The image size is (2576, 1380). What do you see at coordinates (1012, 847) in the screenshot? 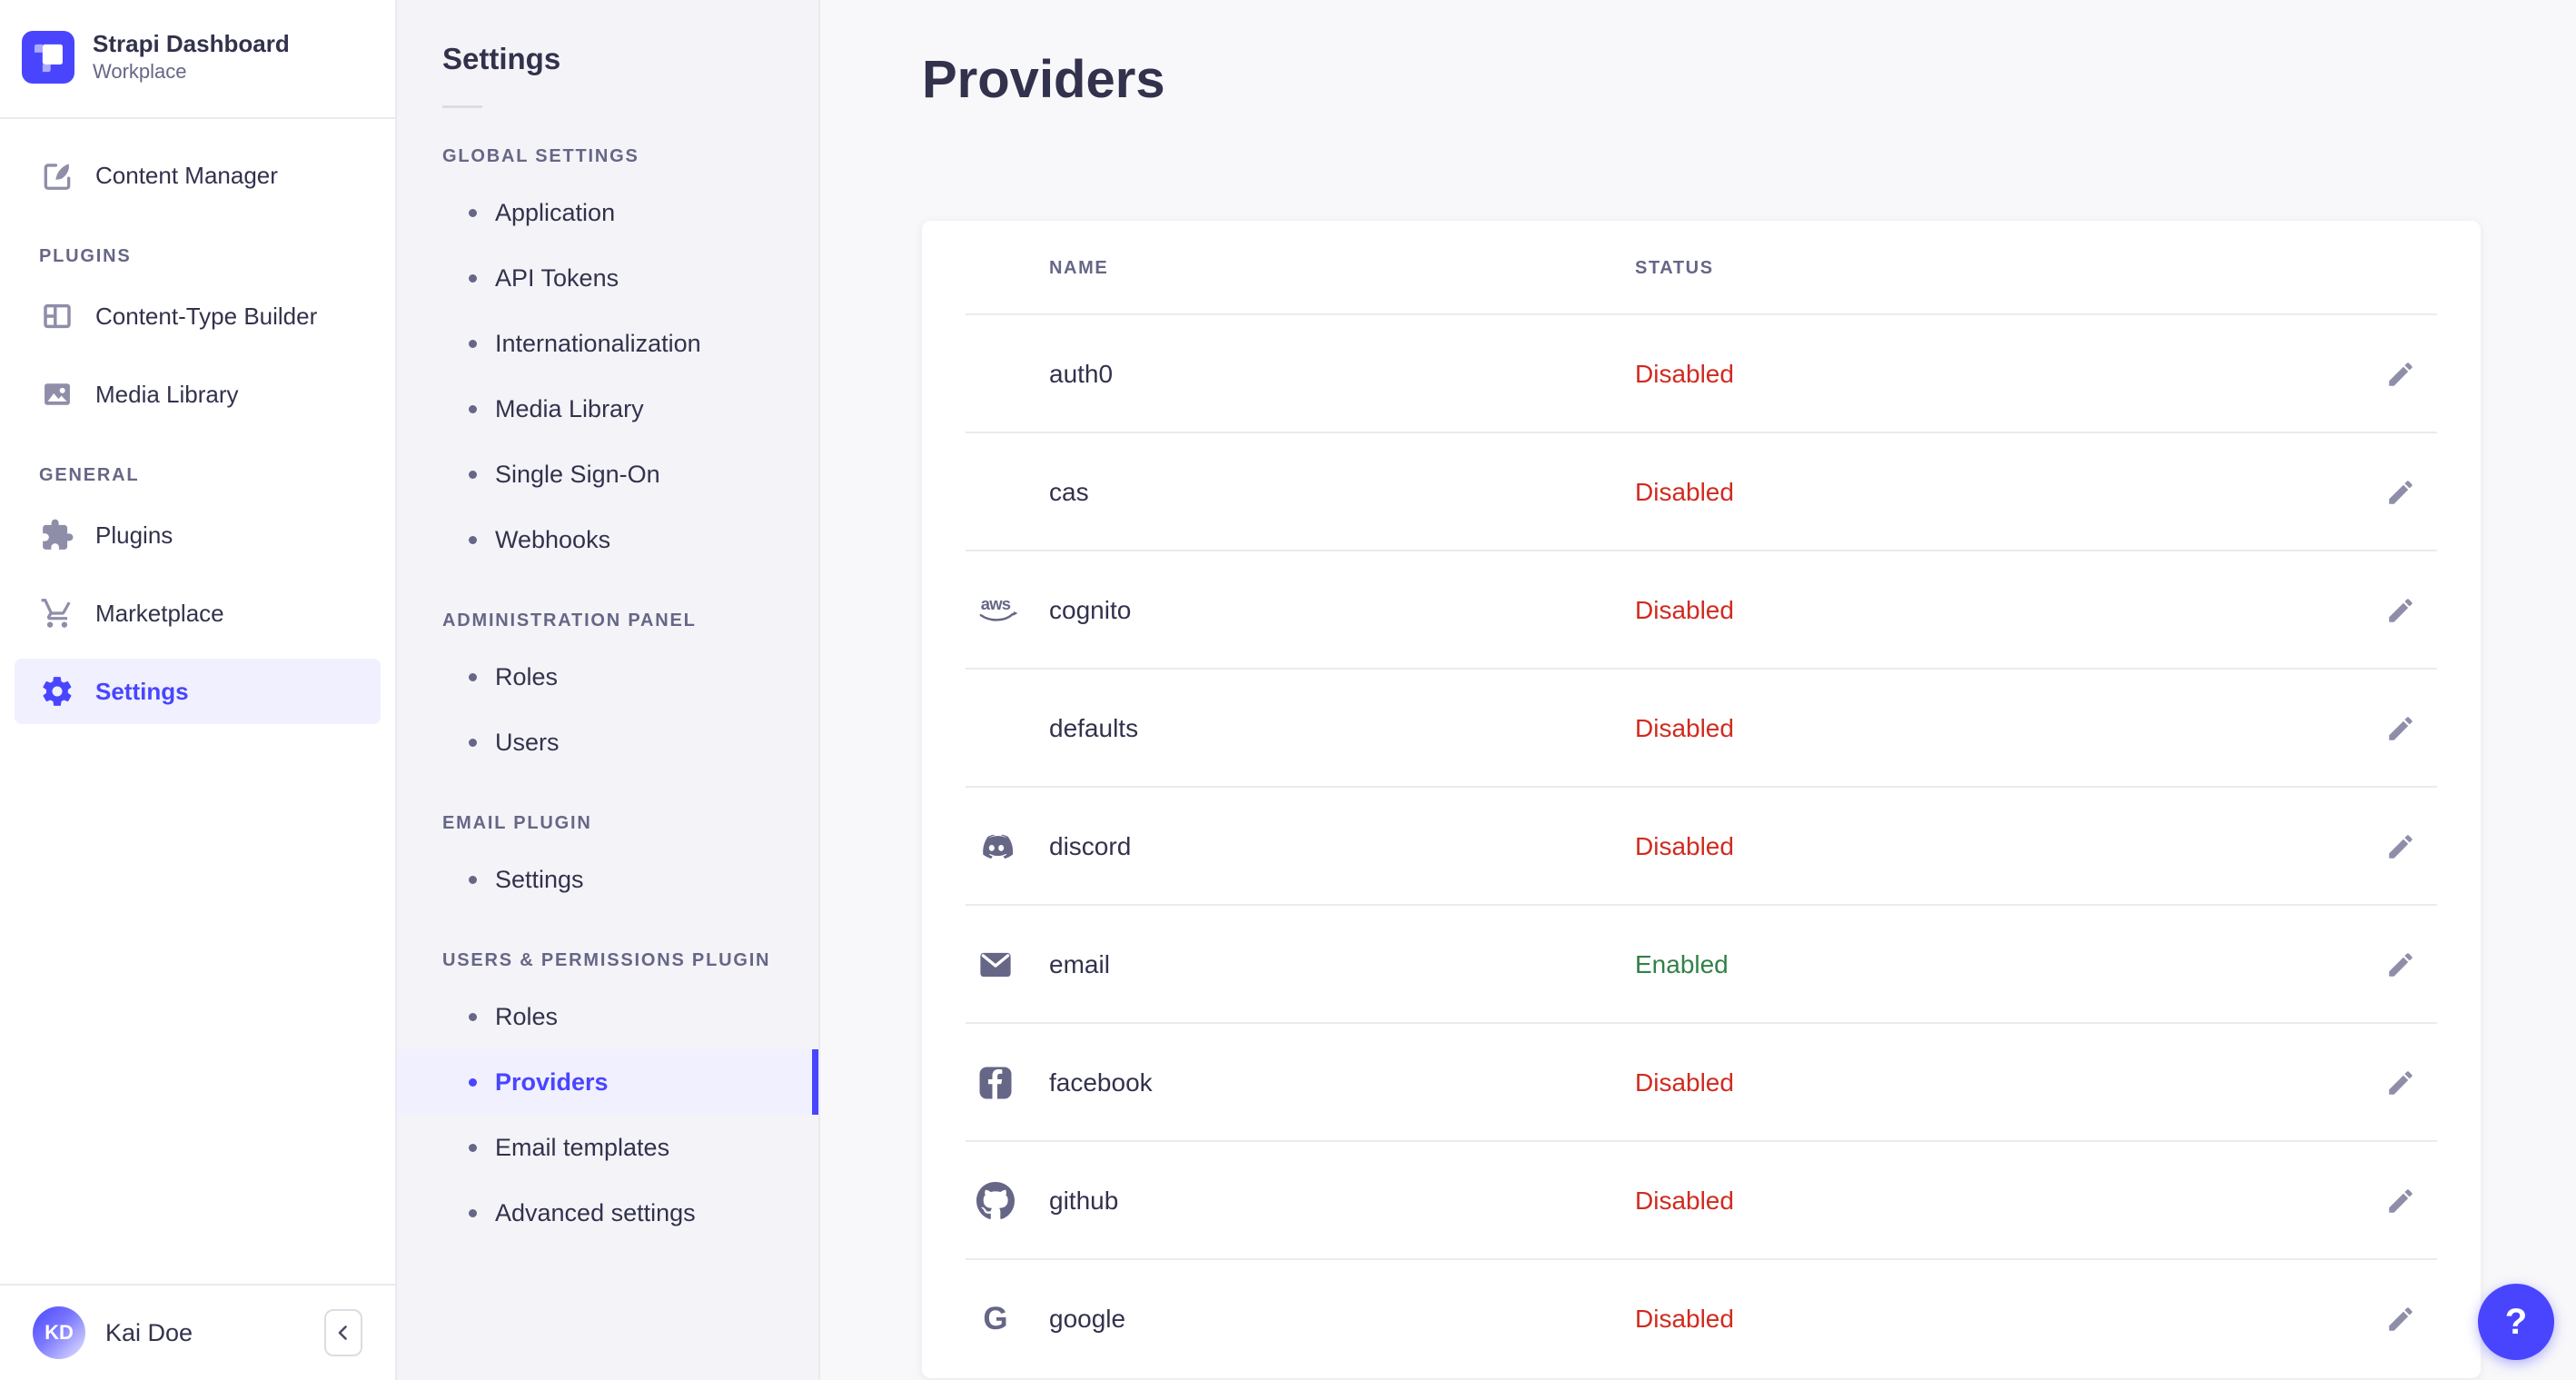
I see `discord-icon` at bounding box center [1012, 847].